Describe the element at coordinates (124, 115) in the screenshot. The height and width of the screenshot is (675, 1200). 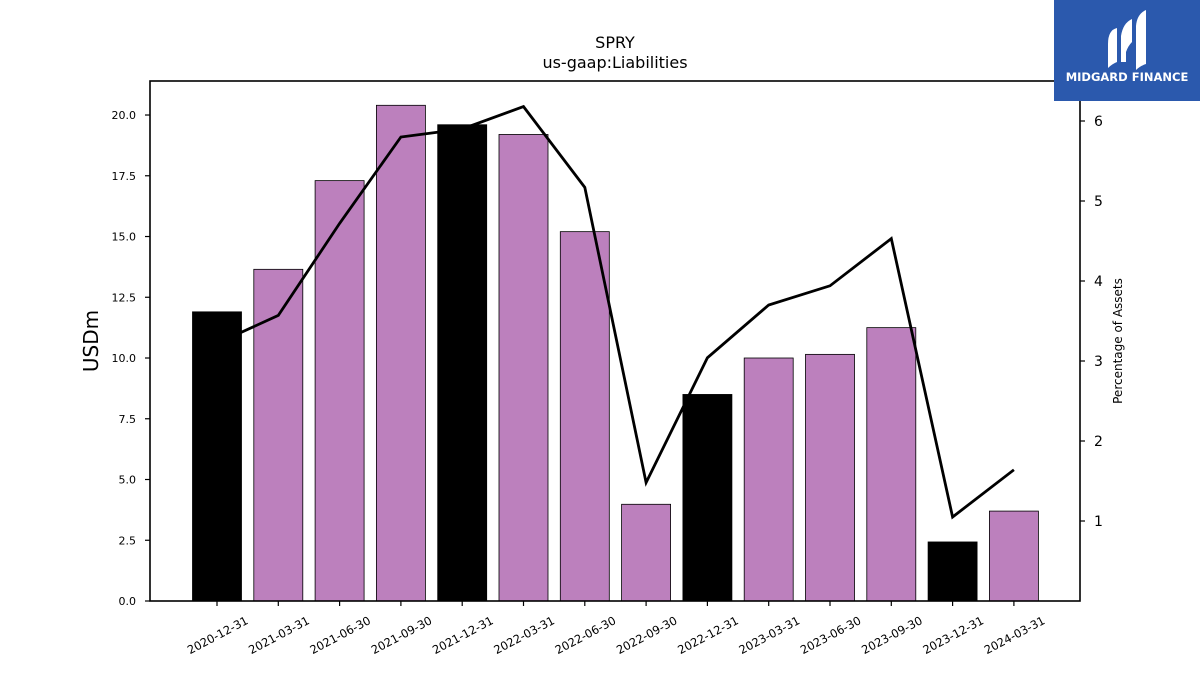
I see `y-tick-label: 20.0` at that location.